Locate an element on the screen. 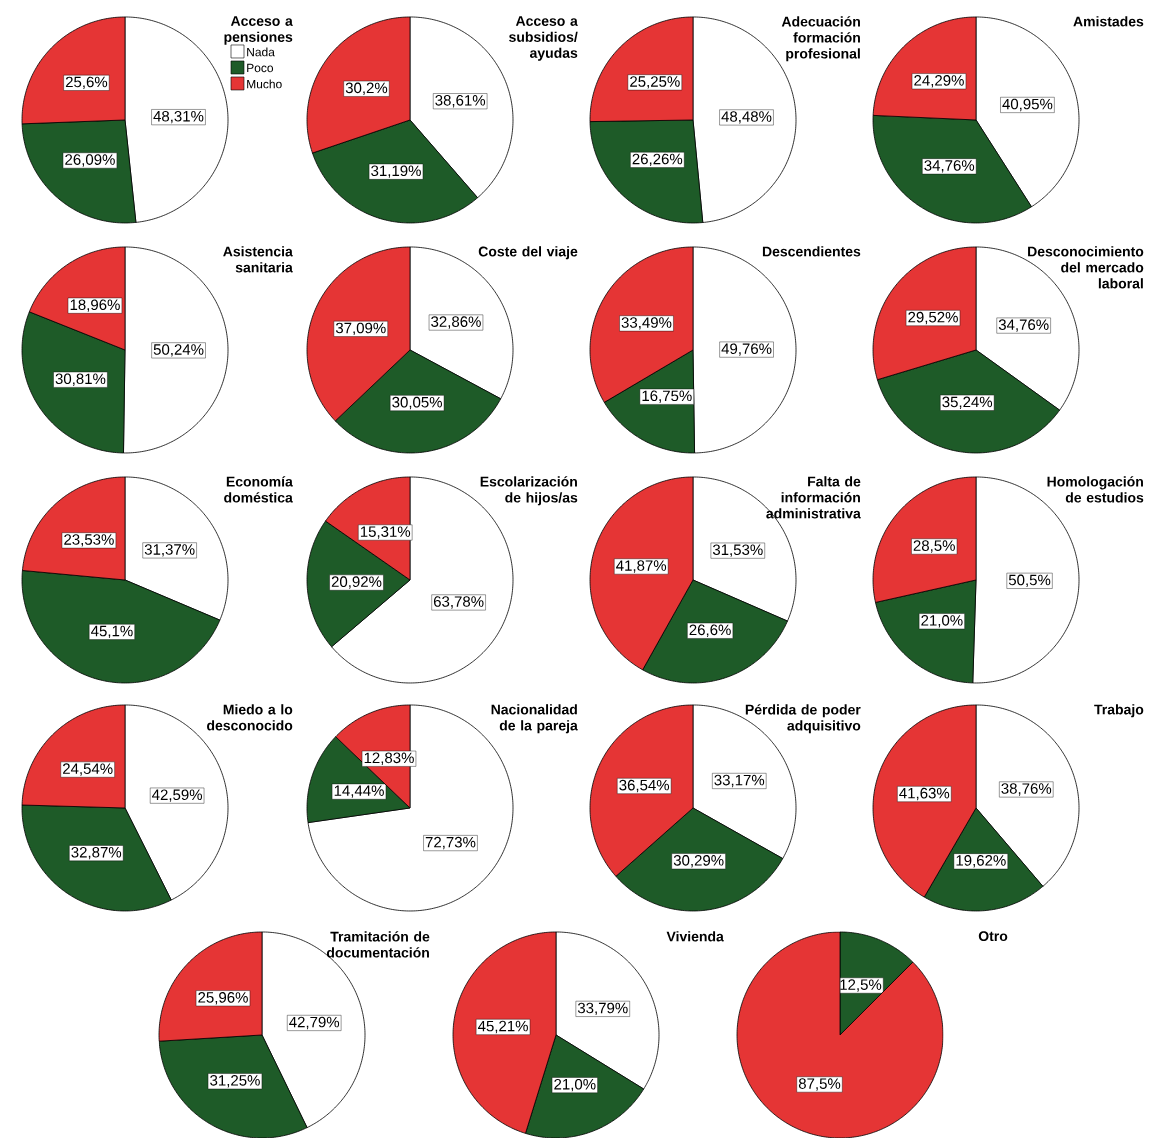  data-label: 37,09% is located at coordinates (360, 329).